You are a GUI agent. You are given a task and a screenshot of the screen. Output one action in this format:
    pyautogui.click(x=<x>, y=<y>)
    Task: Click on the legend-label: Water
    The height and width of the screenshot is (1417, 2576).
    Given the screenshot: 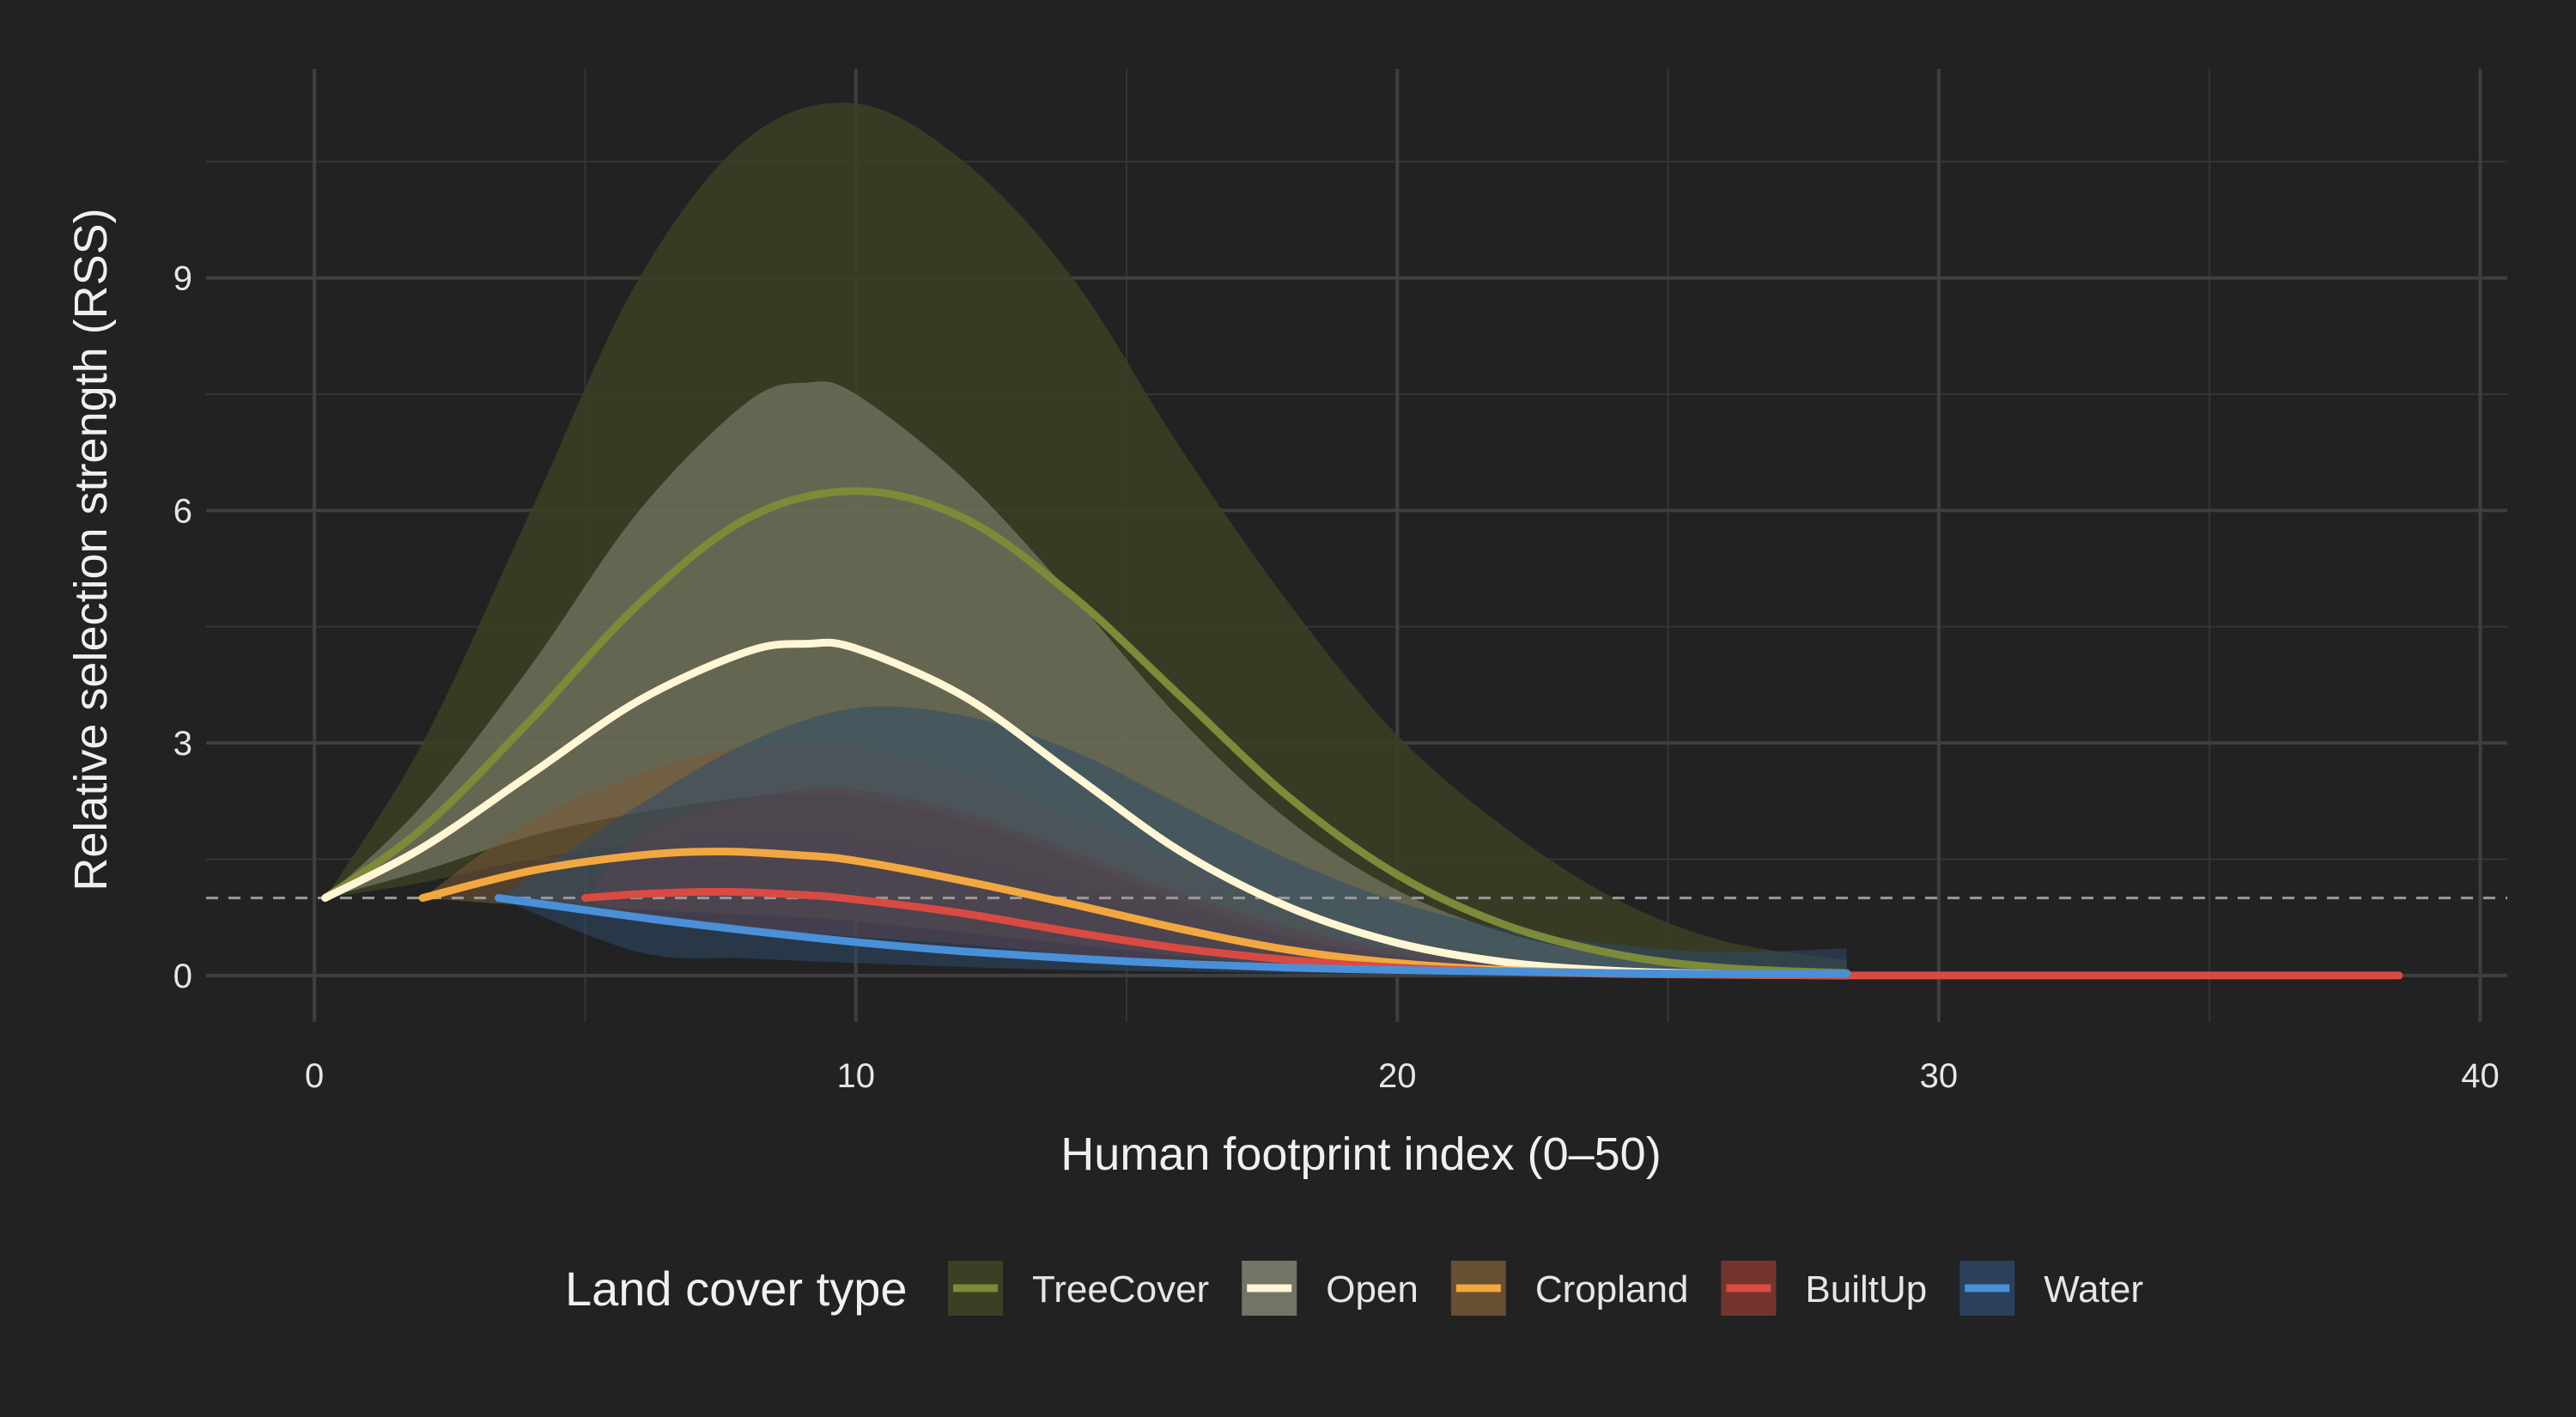 What is the action you would take?
    pyautogui.click(x=2093, y=1289)
    